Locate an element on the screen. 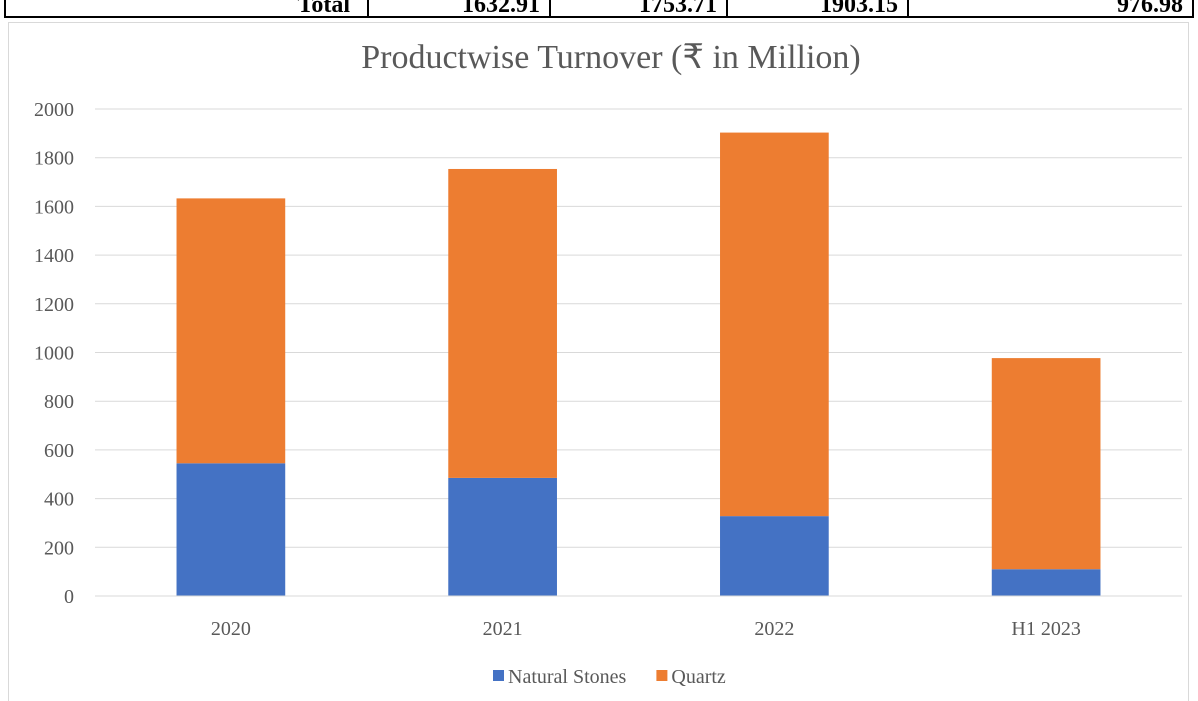 The width and height of the screenshot is (1198, 701). top-table-svg: Total 1632.91 1753.71 1903.15 976.98 is located at coordinates (599, 9).